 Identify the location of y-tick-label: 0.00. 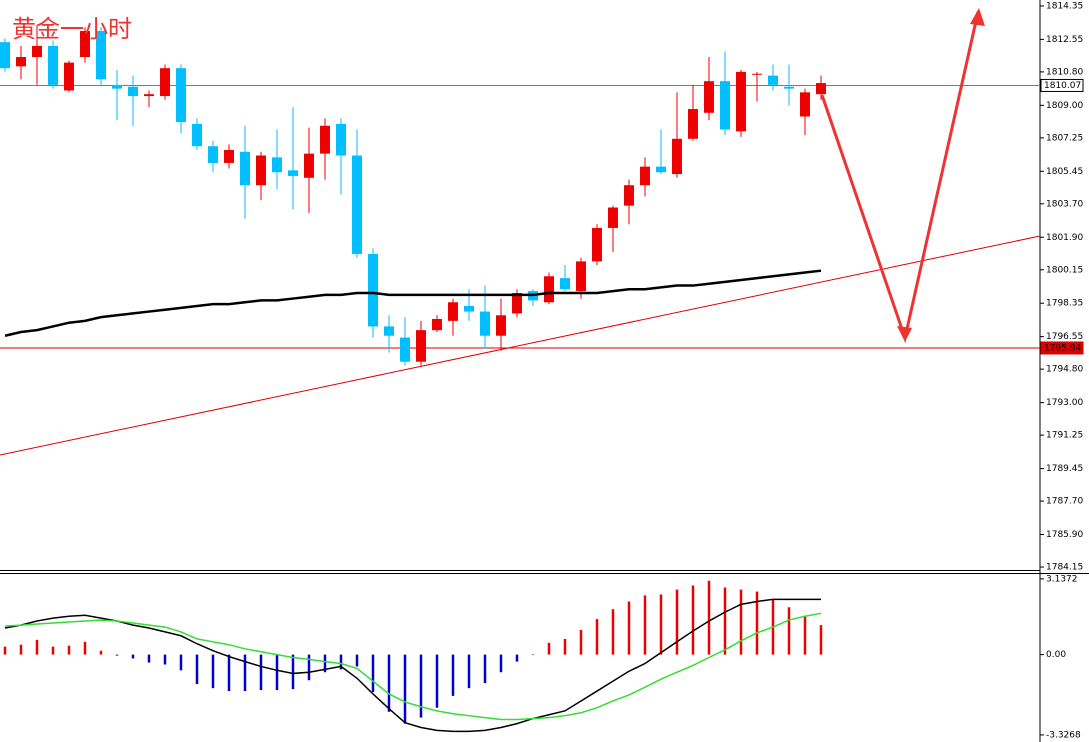
(1056, 655).